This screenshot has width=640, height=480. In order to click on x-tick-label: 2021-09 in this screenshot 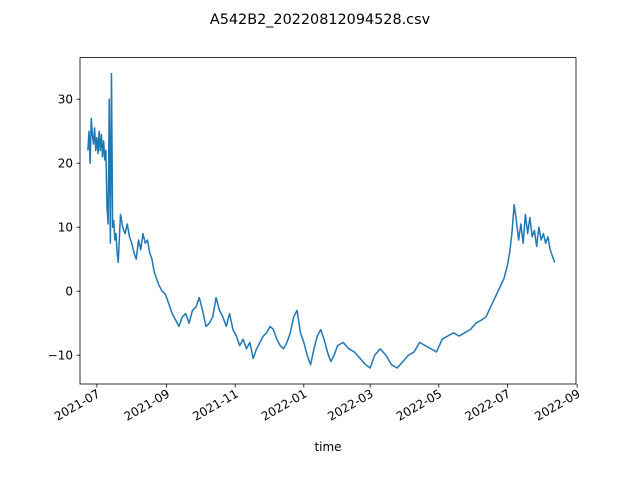, I will do `click(147, 404)`.